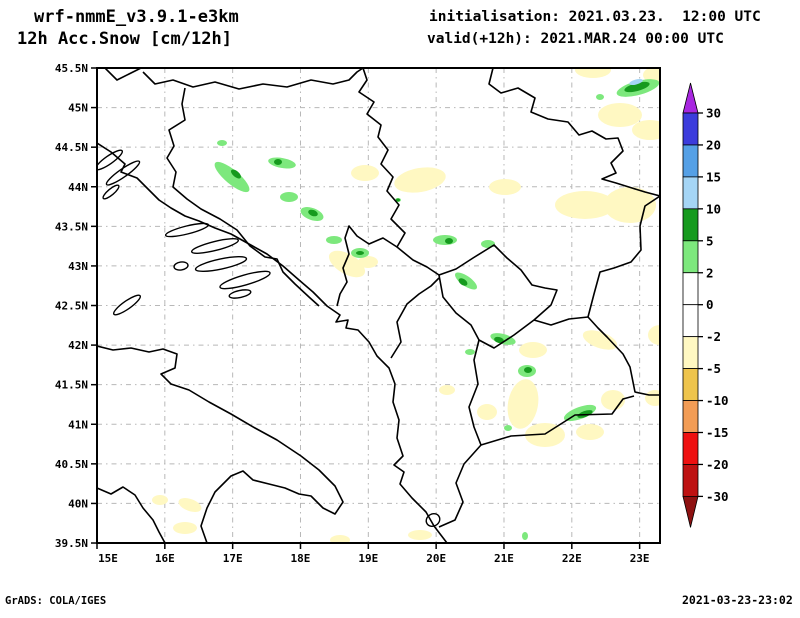 The image size is (800, 618). What do you see at coordinates (717, 400) in the screenshot?
I see `colorbar-tick-label: -10` at bounding box center [717, 400].